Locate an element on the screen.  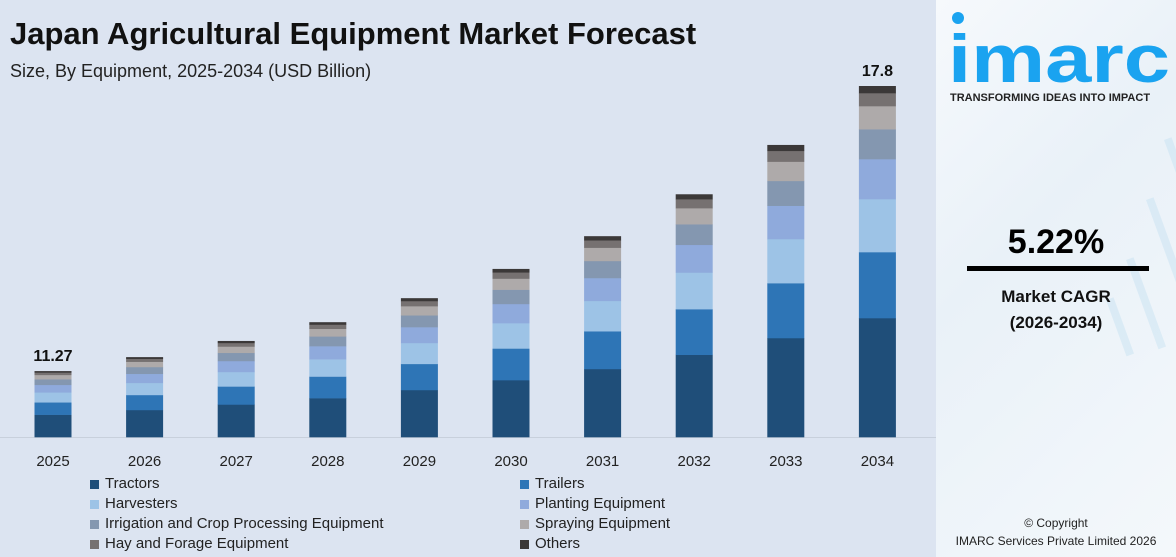
company-name: IMARC Services Private Limited 2026 is located at coordinates (1056, 541).